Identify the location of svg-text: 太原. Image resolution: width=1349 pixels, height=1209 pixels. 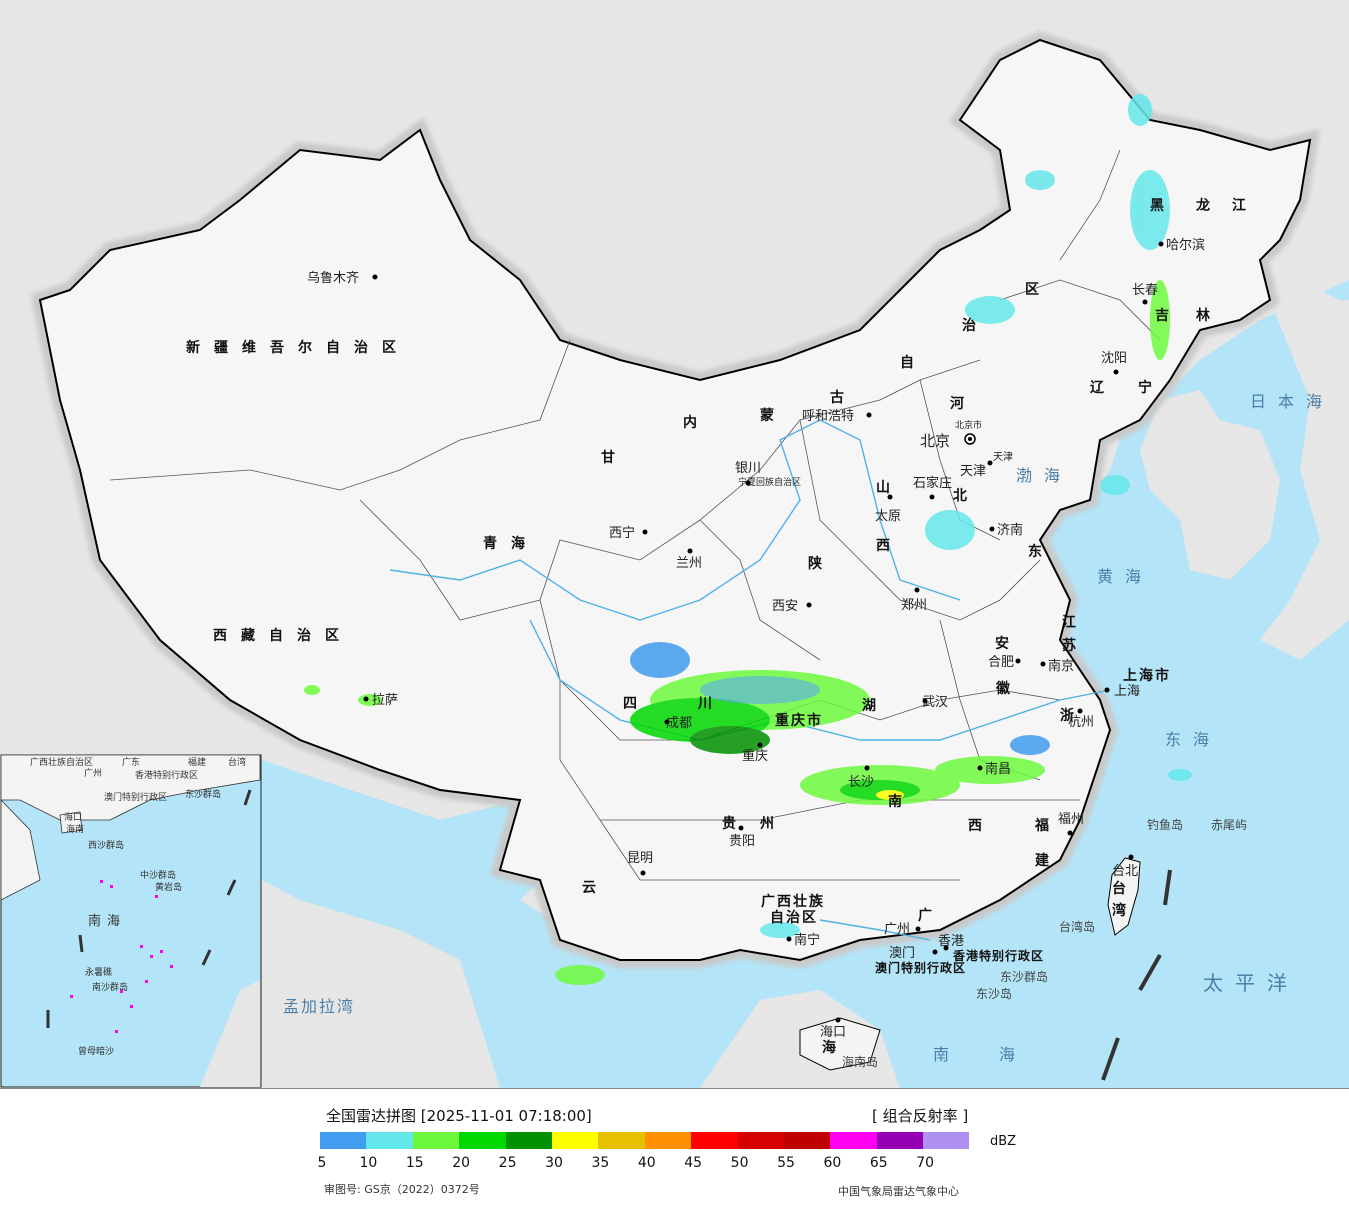
(888, 516).